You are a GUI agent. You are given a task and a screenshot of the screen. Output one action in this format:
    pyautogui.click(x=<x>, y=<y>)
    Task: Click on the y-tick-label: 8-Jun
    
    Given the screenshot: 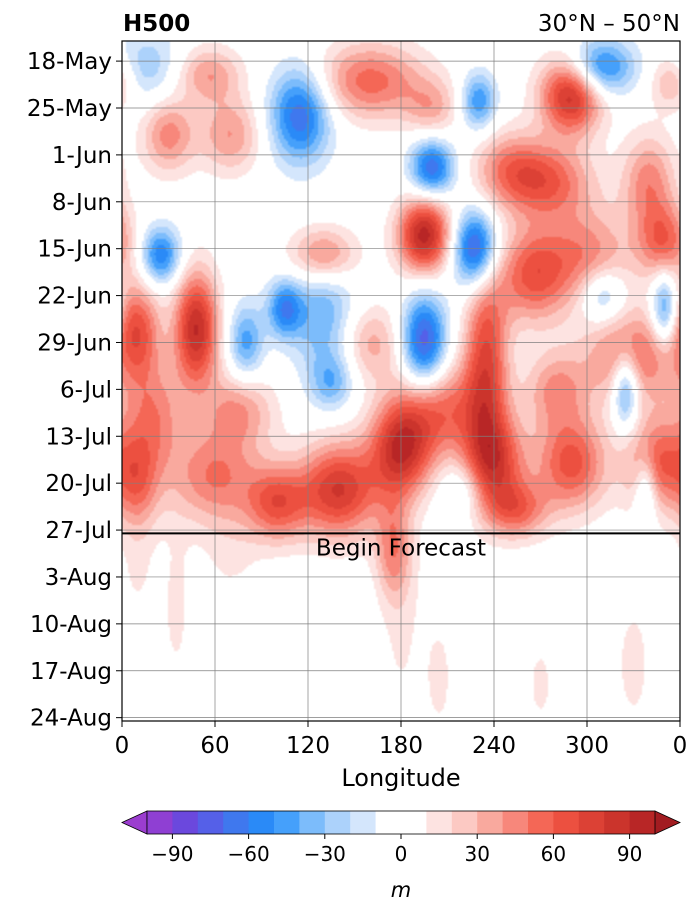 What is the action you would take?
    pyautogui.click(x=82, y=203)
    